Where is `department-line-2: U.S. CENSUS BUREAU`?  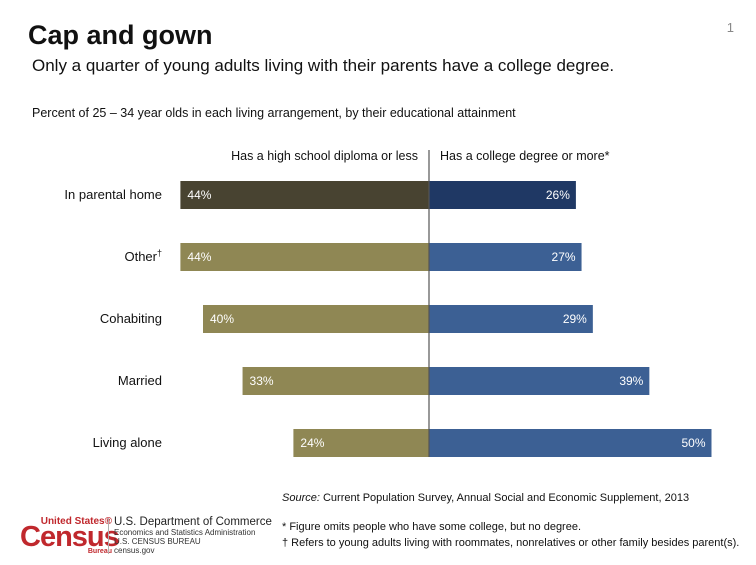 department-line-2: U.S. CENSUS BUREAU is located at coordinates (157, 541).